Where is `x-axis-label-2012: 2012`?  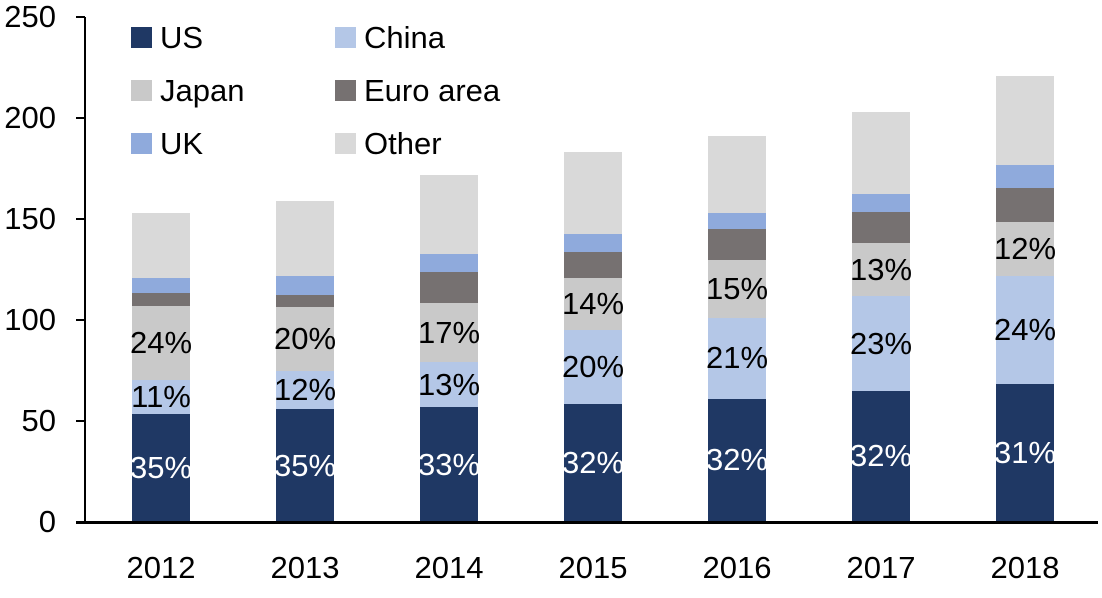 x-axis-label-2012: 2012 is located at coordinates (161, 567).